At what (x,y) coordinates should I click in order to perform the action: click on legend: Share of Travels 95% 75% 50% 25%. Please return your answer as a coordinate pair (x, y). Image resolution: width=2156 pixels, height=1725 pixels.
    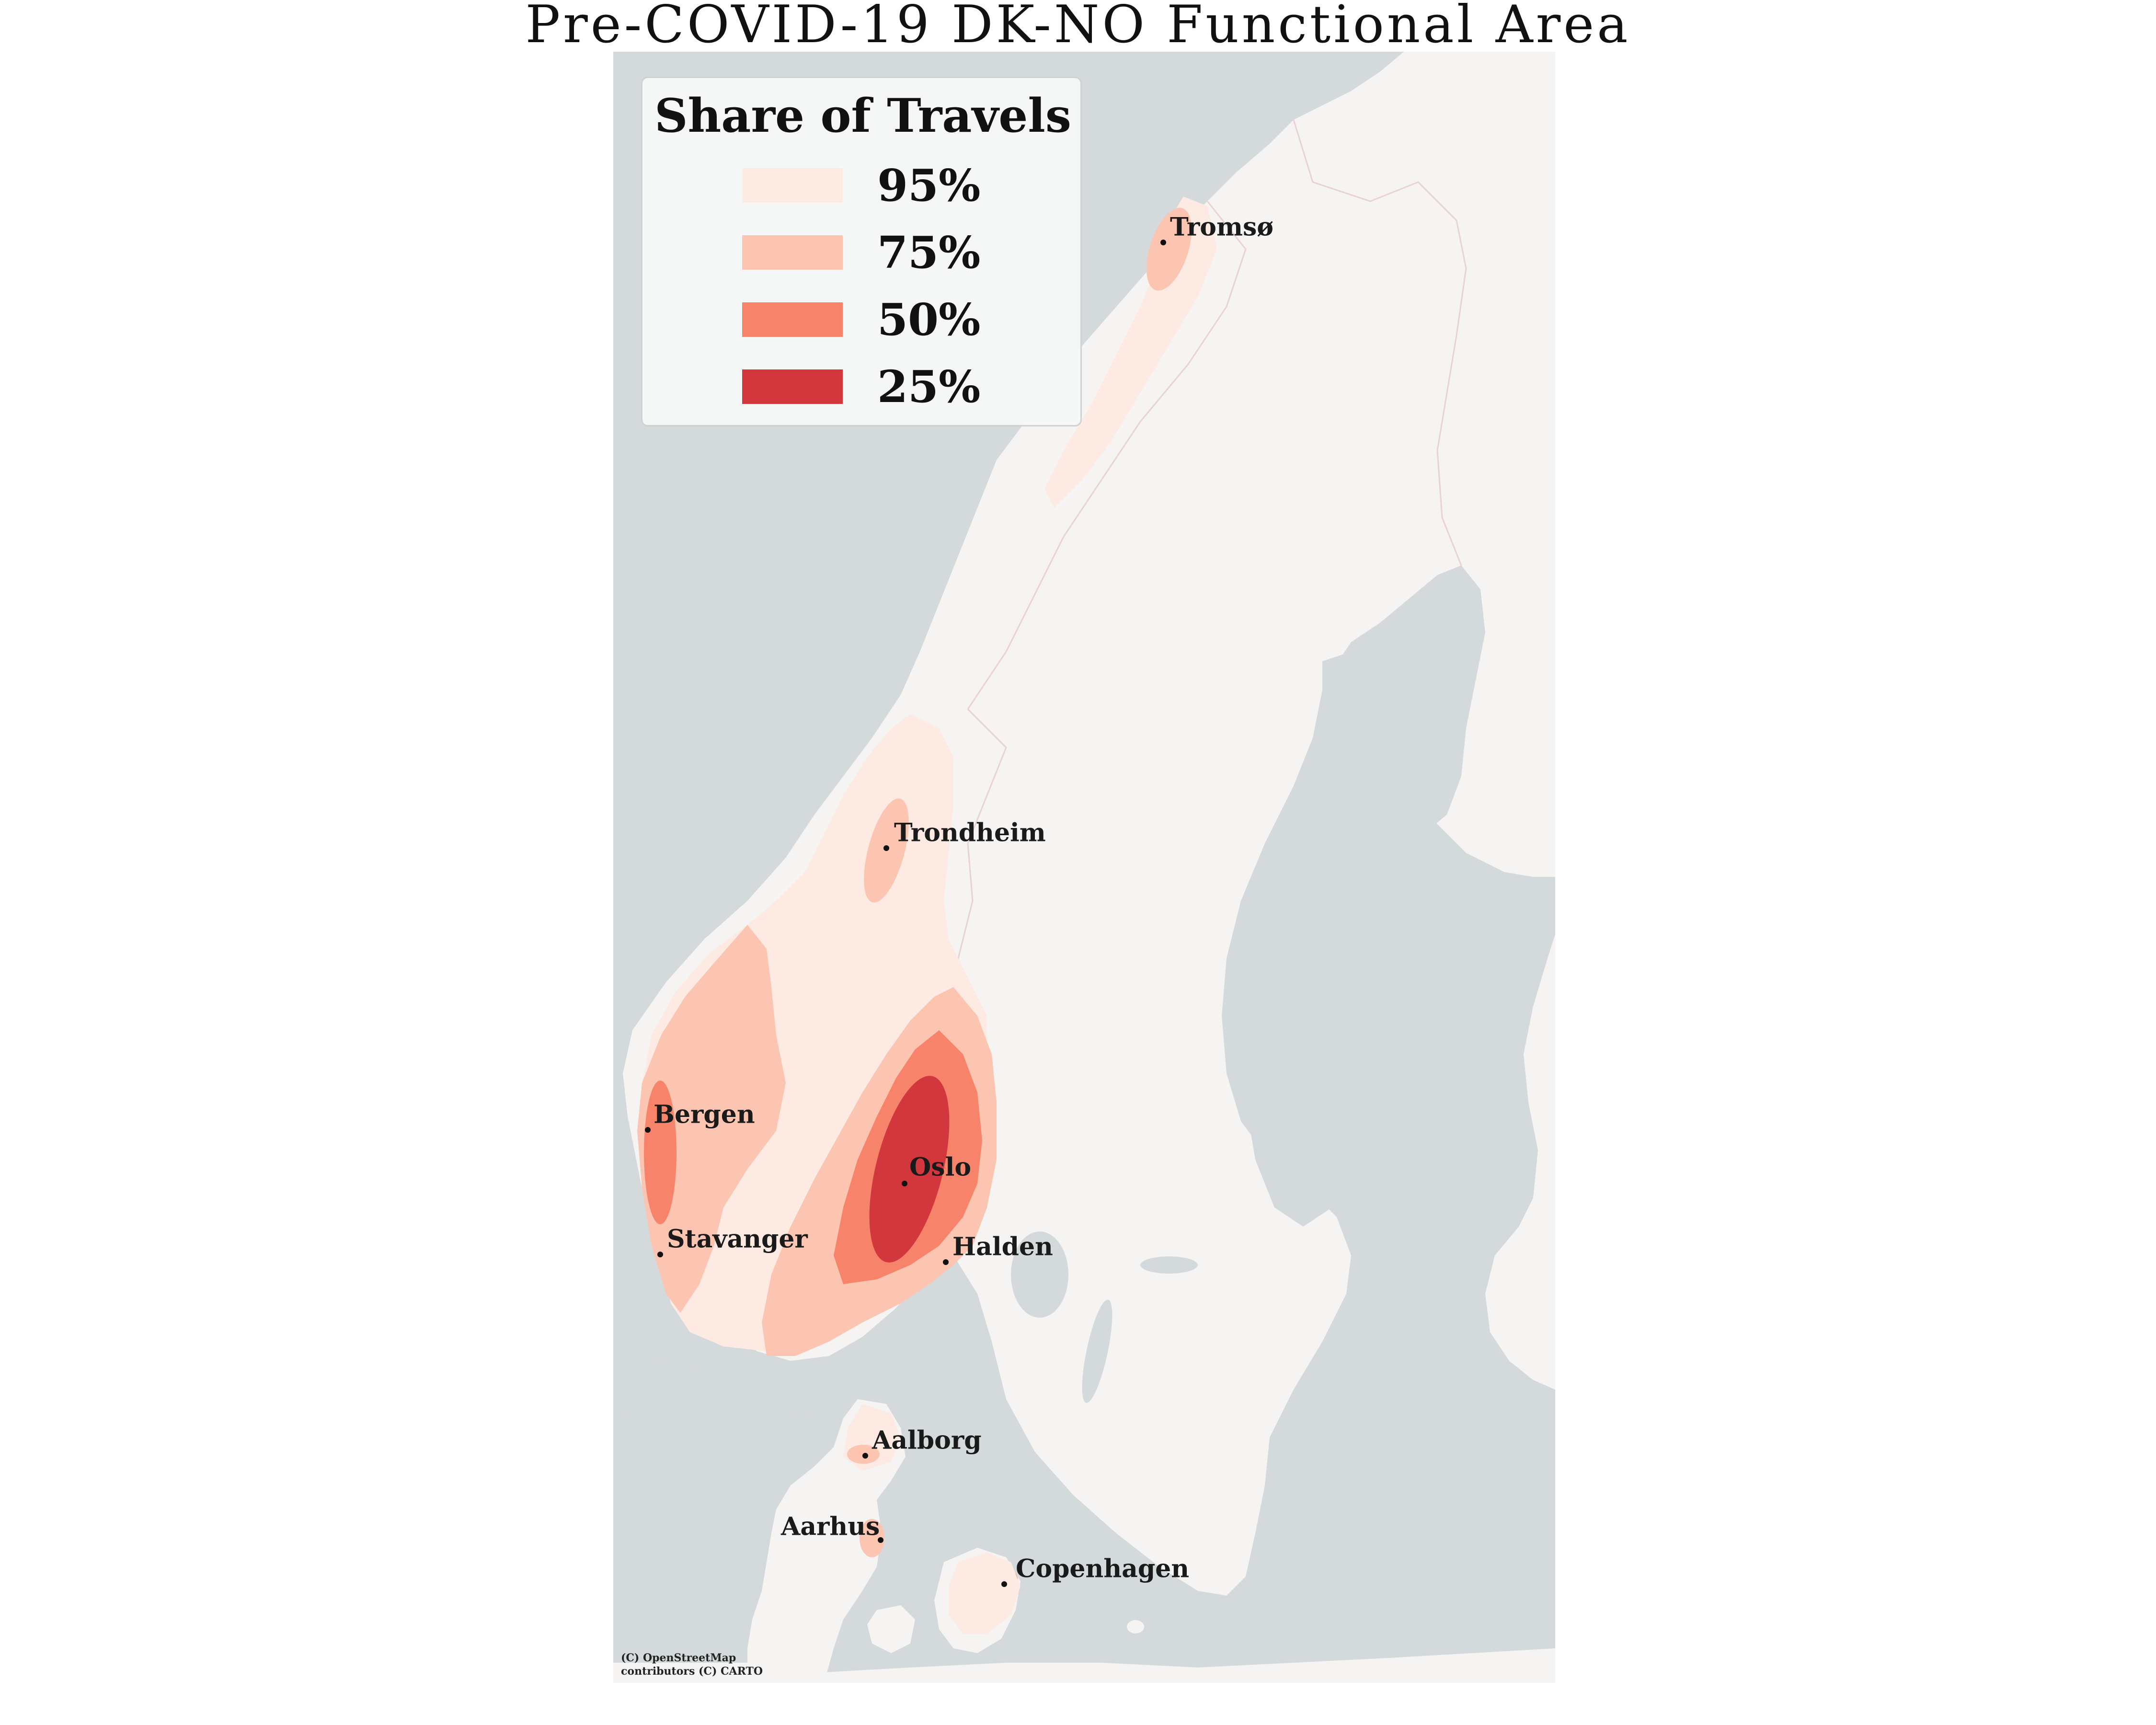
    Looking at the image, I should click on (861, 251).